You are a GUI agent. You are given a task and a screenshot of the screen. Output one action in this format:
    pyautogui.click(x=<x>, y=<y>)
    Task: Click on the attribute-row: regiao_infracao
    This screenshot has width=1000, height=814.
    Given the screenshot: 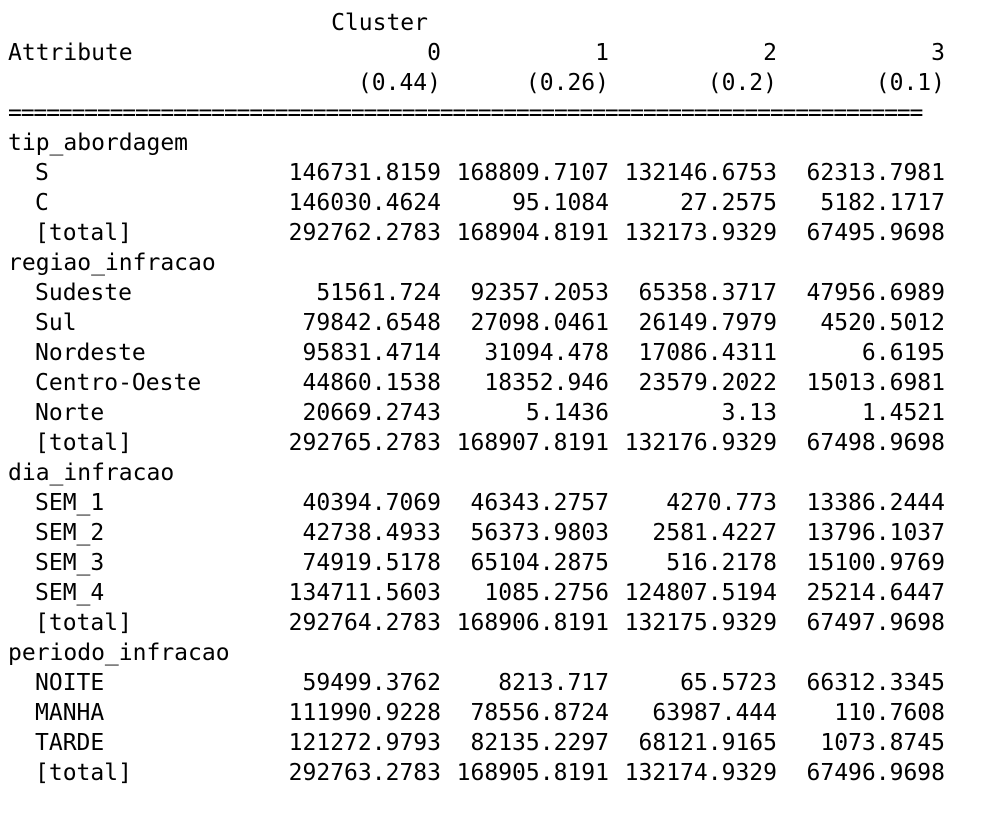 What is the action you would take?
    pyautogui.click(x=504, y=263)
    